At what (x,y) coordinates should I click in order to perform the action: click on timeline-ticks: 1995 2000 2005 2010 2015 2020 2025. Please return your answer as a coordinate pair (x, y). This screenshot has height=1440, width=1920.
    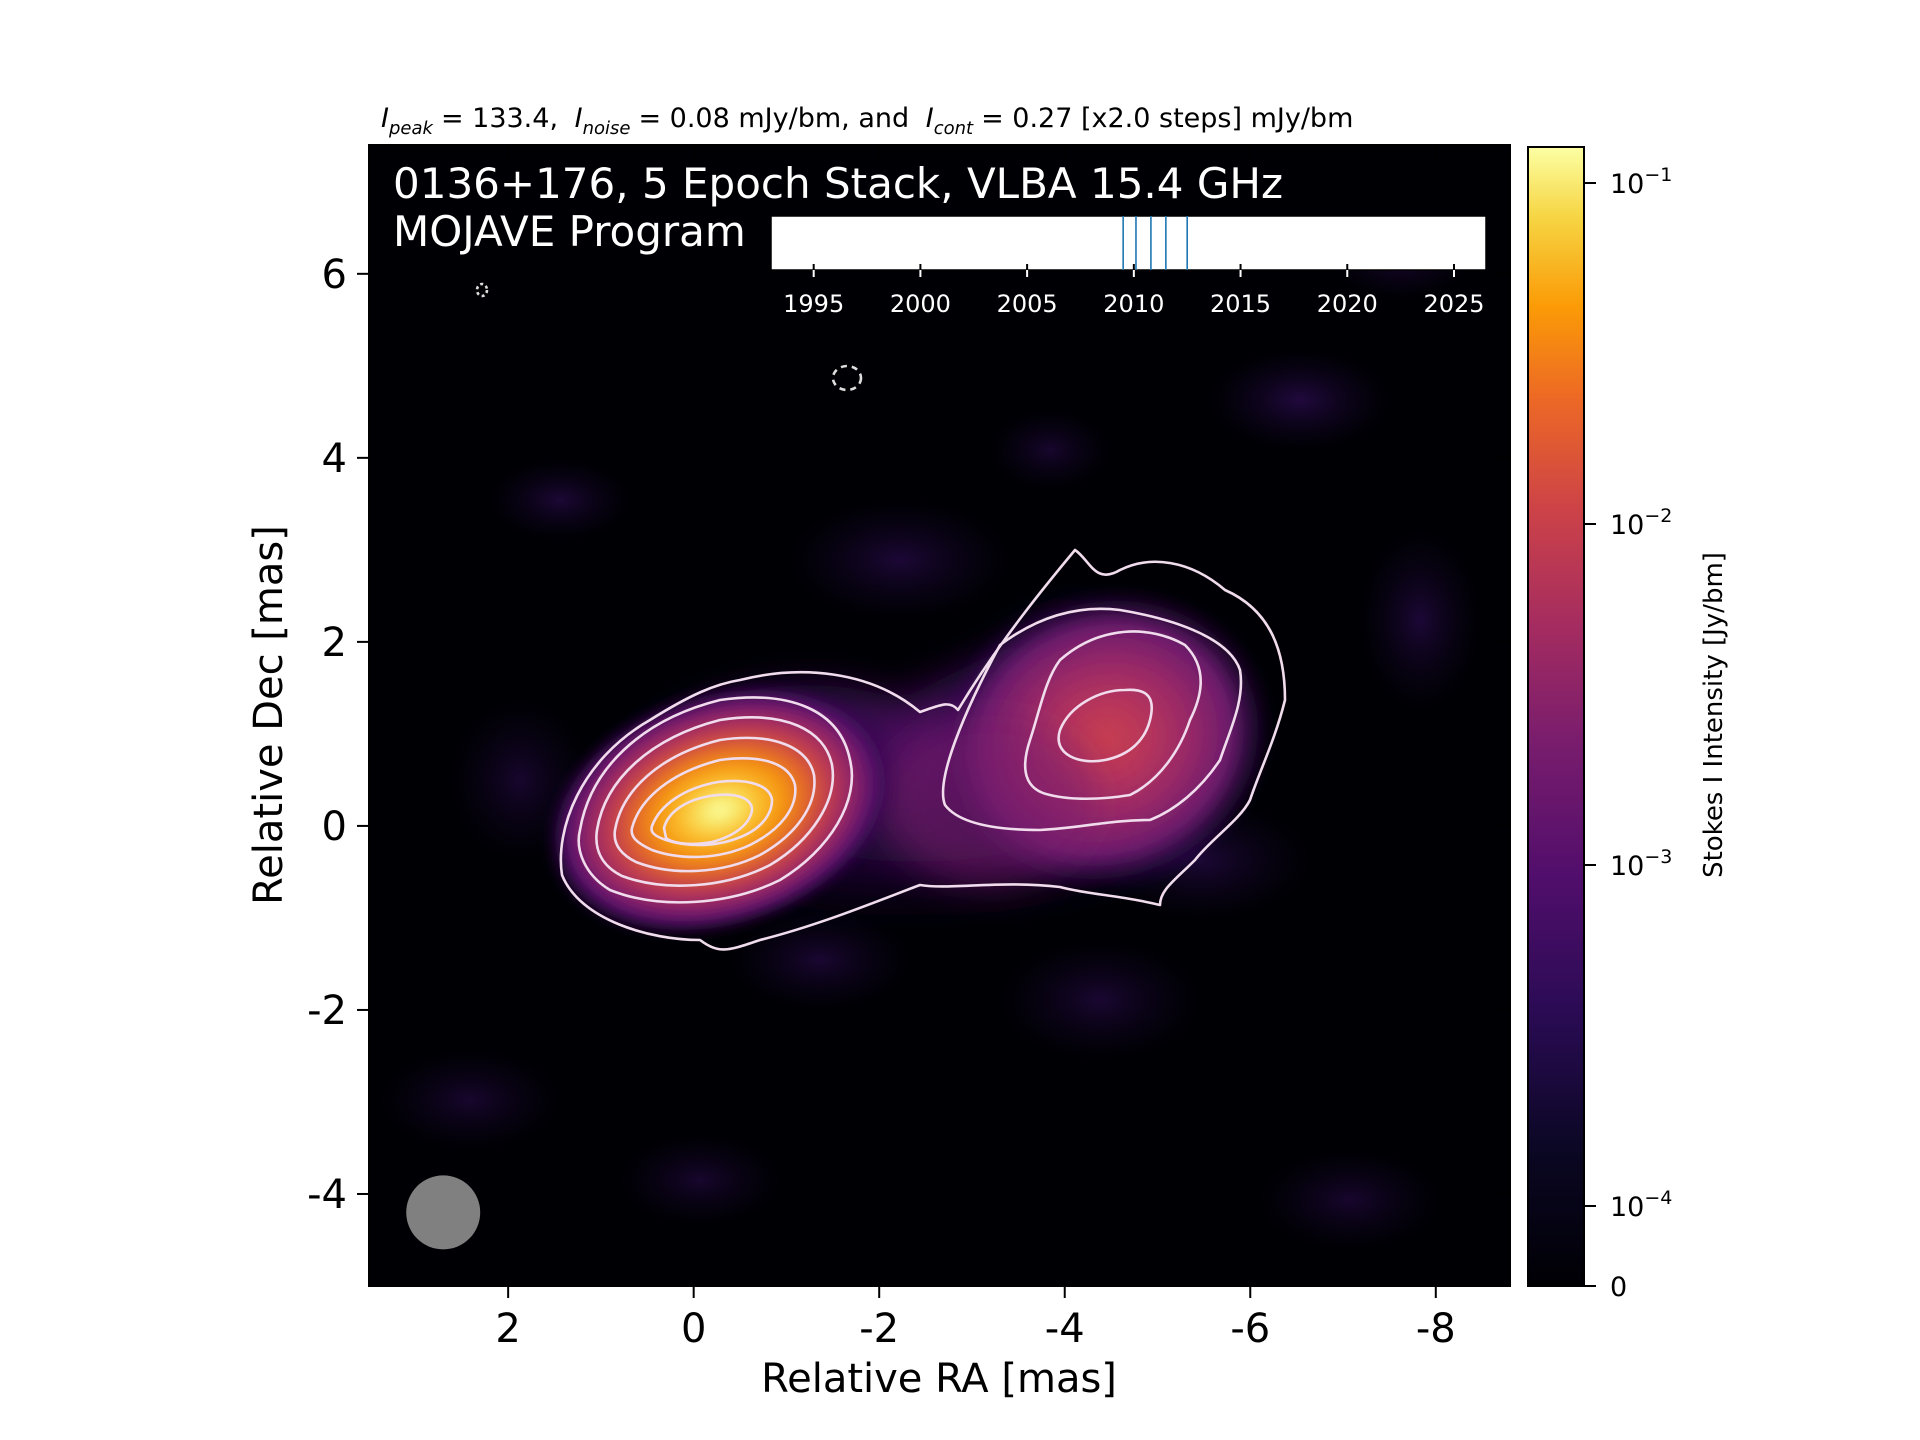
    Looking at the image, I should click on (1134, 291).